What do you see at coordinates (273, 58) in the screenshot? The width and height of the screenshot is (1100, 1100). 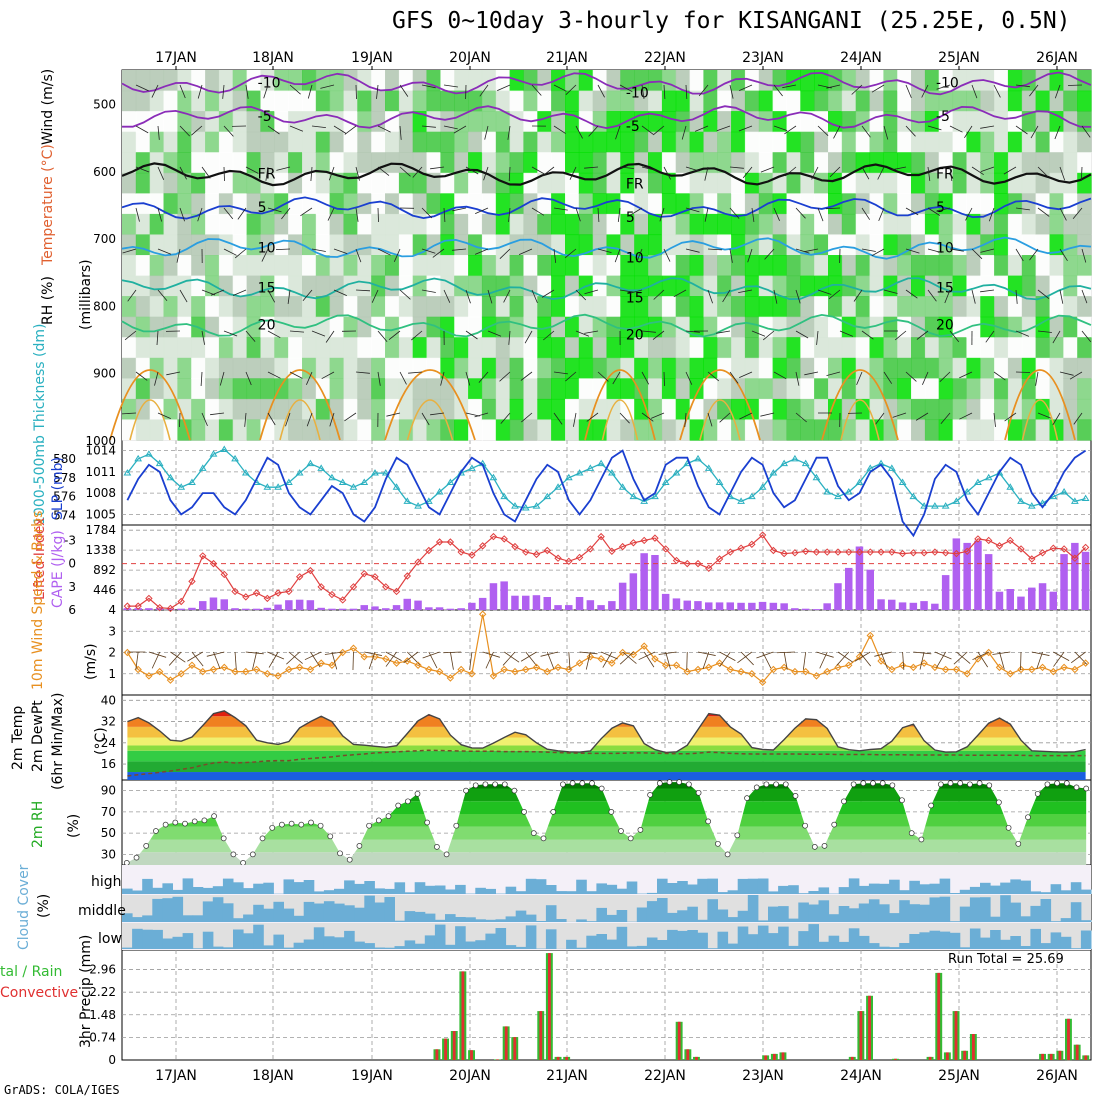 I see `date-label-top: 18JAN` at bounding box center [273, 58].